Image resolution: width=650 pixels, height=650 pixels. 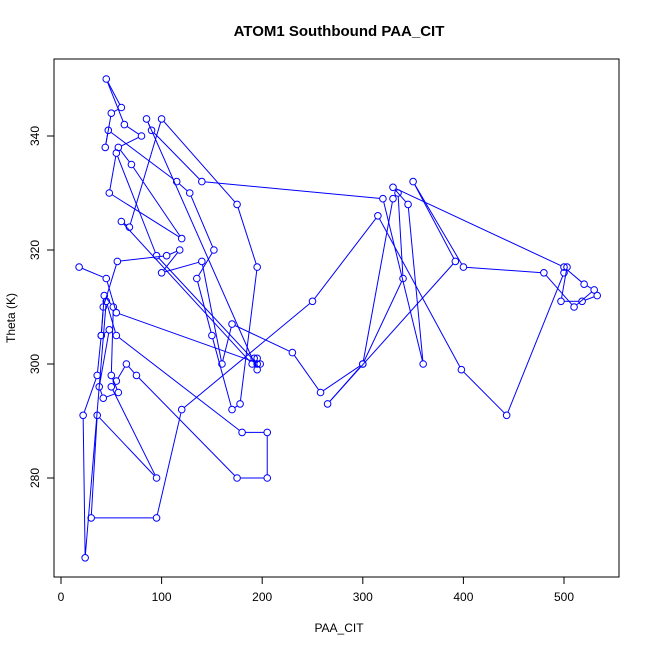 I want to click on y-tick-label: 280, so click(x=35, y=478).